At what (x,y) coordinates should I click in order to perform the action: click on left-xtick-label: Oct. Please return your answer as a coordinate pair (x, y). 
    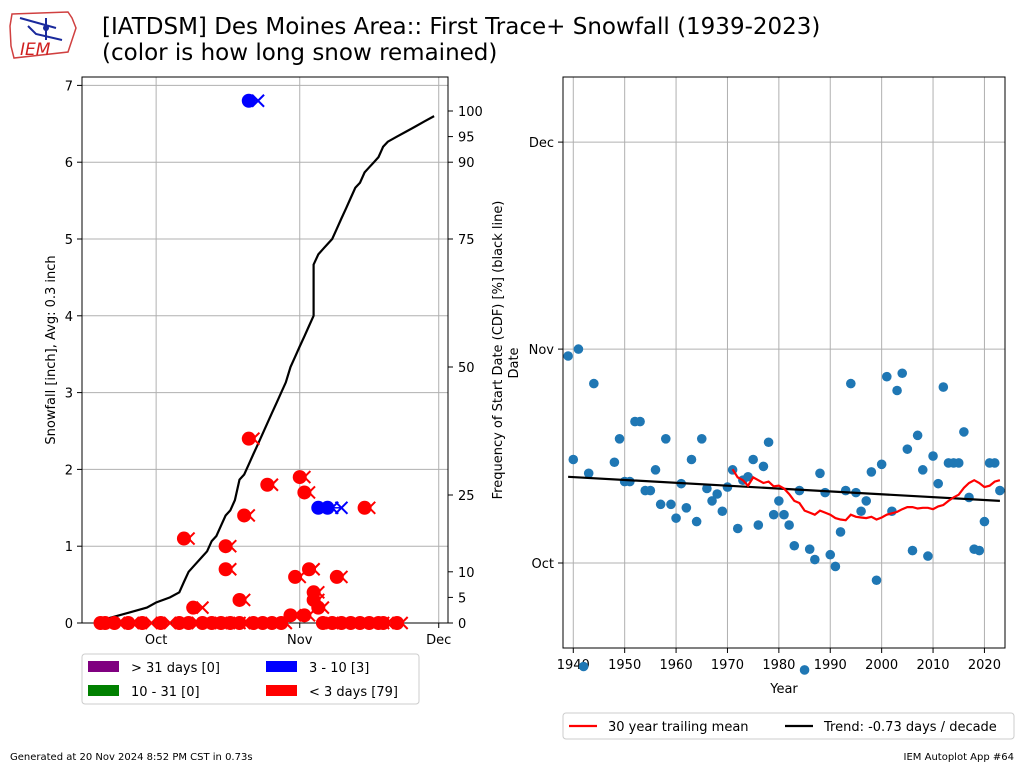
    Looking at the image, I should click on (156, 640).